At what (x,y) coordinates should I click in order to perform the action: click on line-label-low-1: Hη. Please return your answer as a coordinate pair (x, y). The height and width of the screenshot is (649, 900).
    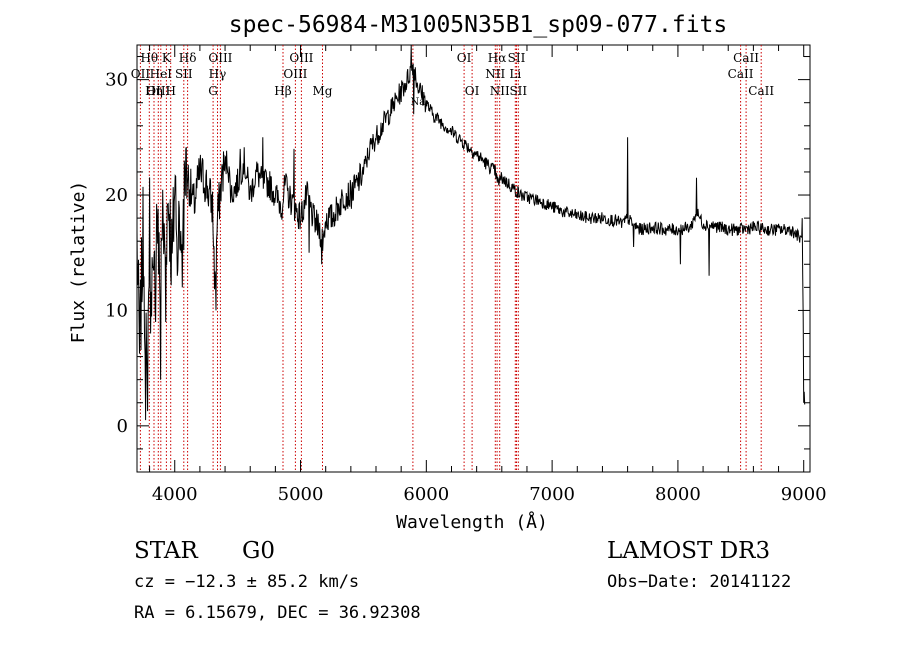
    Looking at the image, I should click on (154, 91).